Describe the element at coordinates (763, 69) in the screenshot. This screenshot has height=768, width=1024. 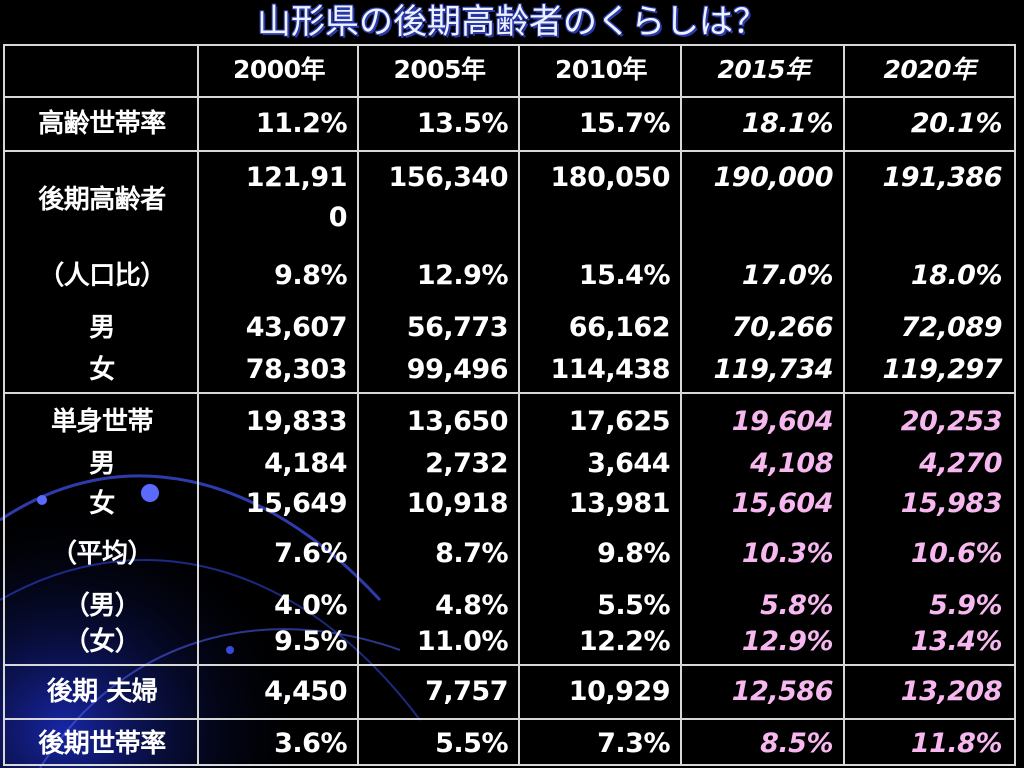
I see `header-2015: 2015年` at that location.